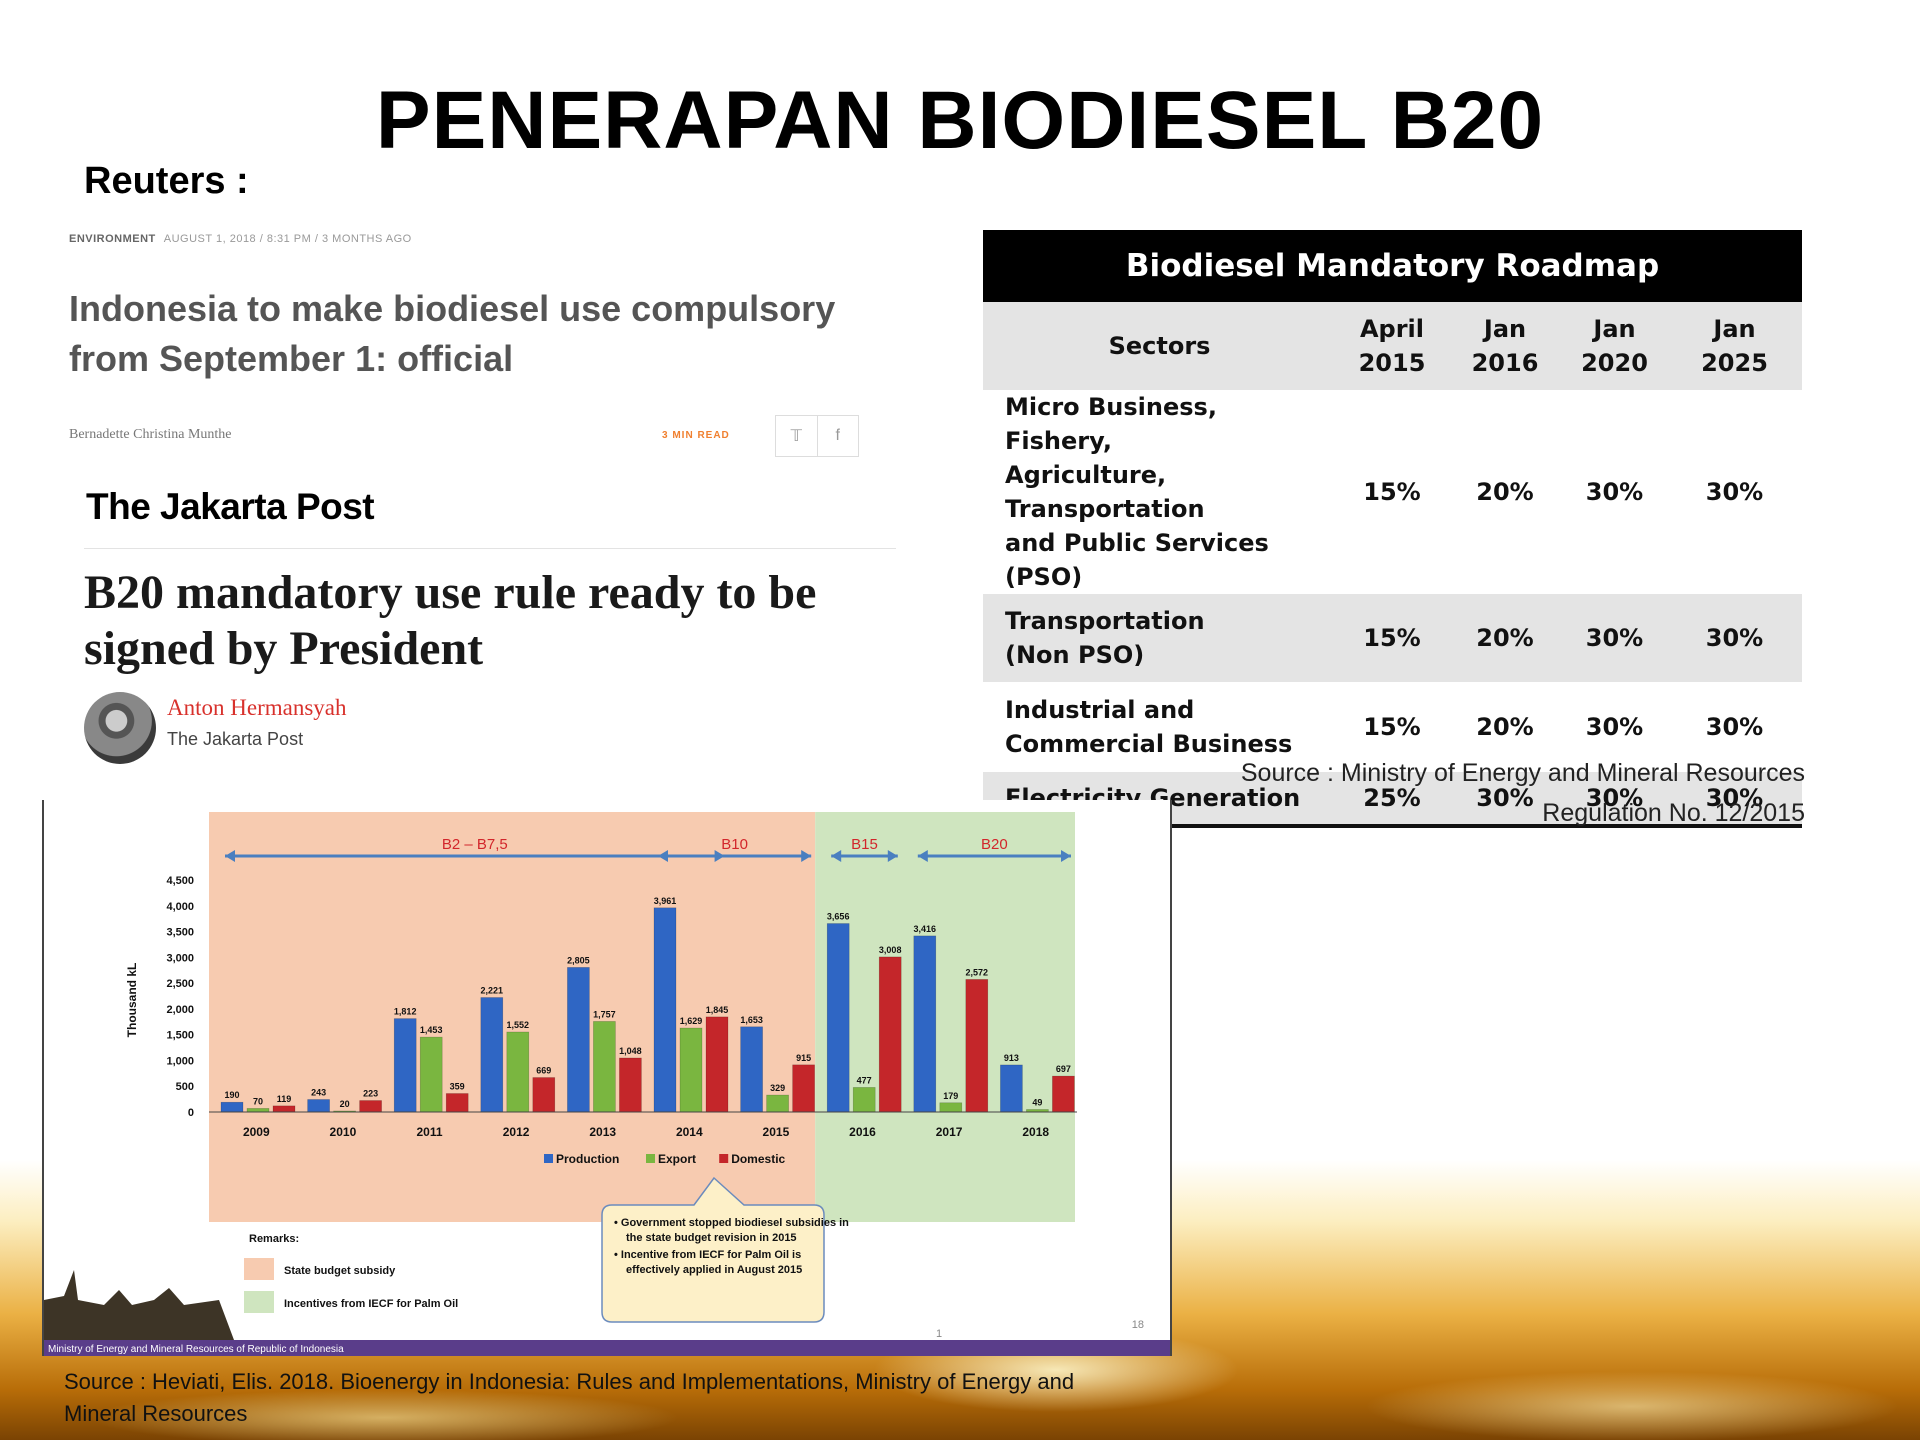  I want to click on data-label: 477, so click(864, 1080).